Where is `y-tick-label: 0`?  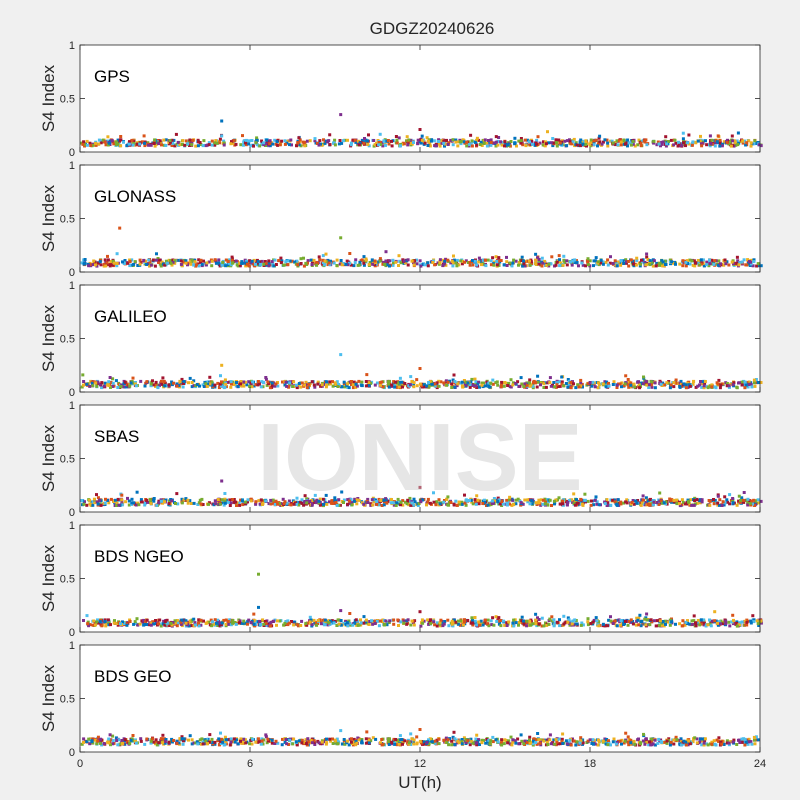
y-tick-label: 0 is located at coordinates (72, 153).